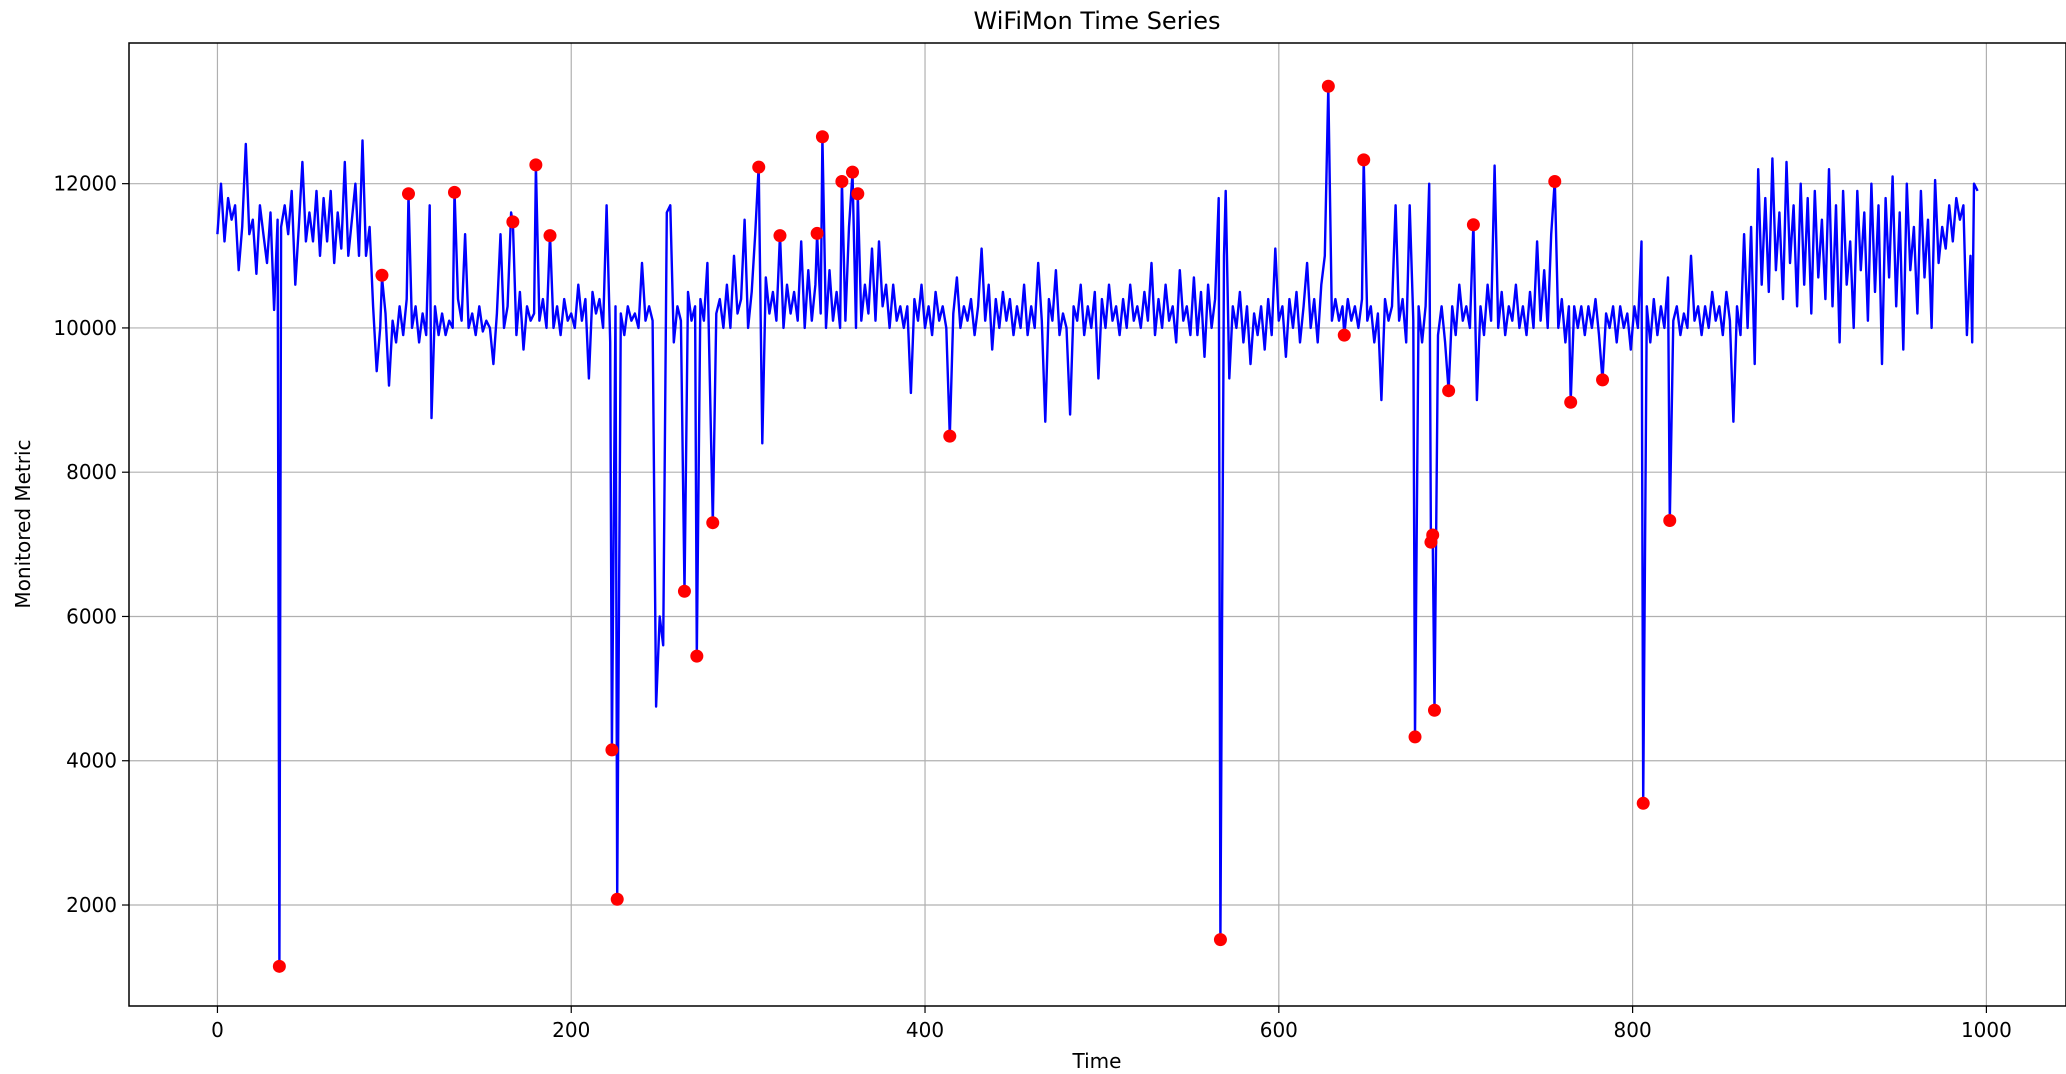 This screenshot has width=2066, height=1074. What do you see at coordinates (1097, 1061) in the screenshot?
I see `x-axis-label: Time` at bounding box center [1097, 1061].